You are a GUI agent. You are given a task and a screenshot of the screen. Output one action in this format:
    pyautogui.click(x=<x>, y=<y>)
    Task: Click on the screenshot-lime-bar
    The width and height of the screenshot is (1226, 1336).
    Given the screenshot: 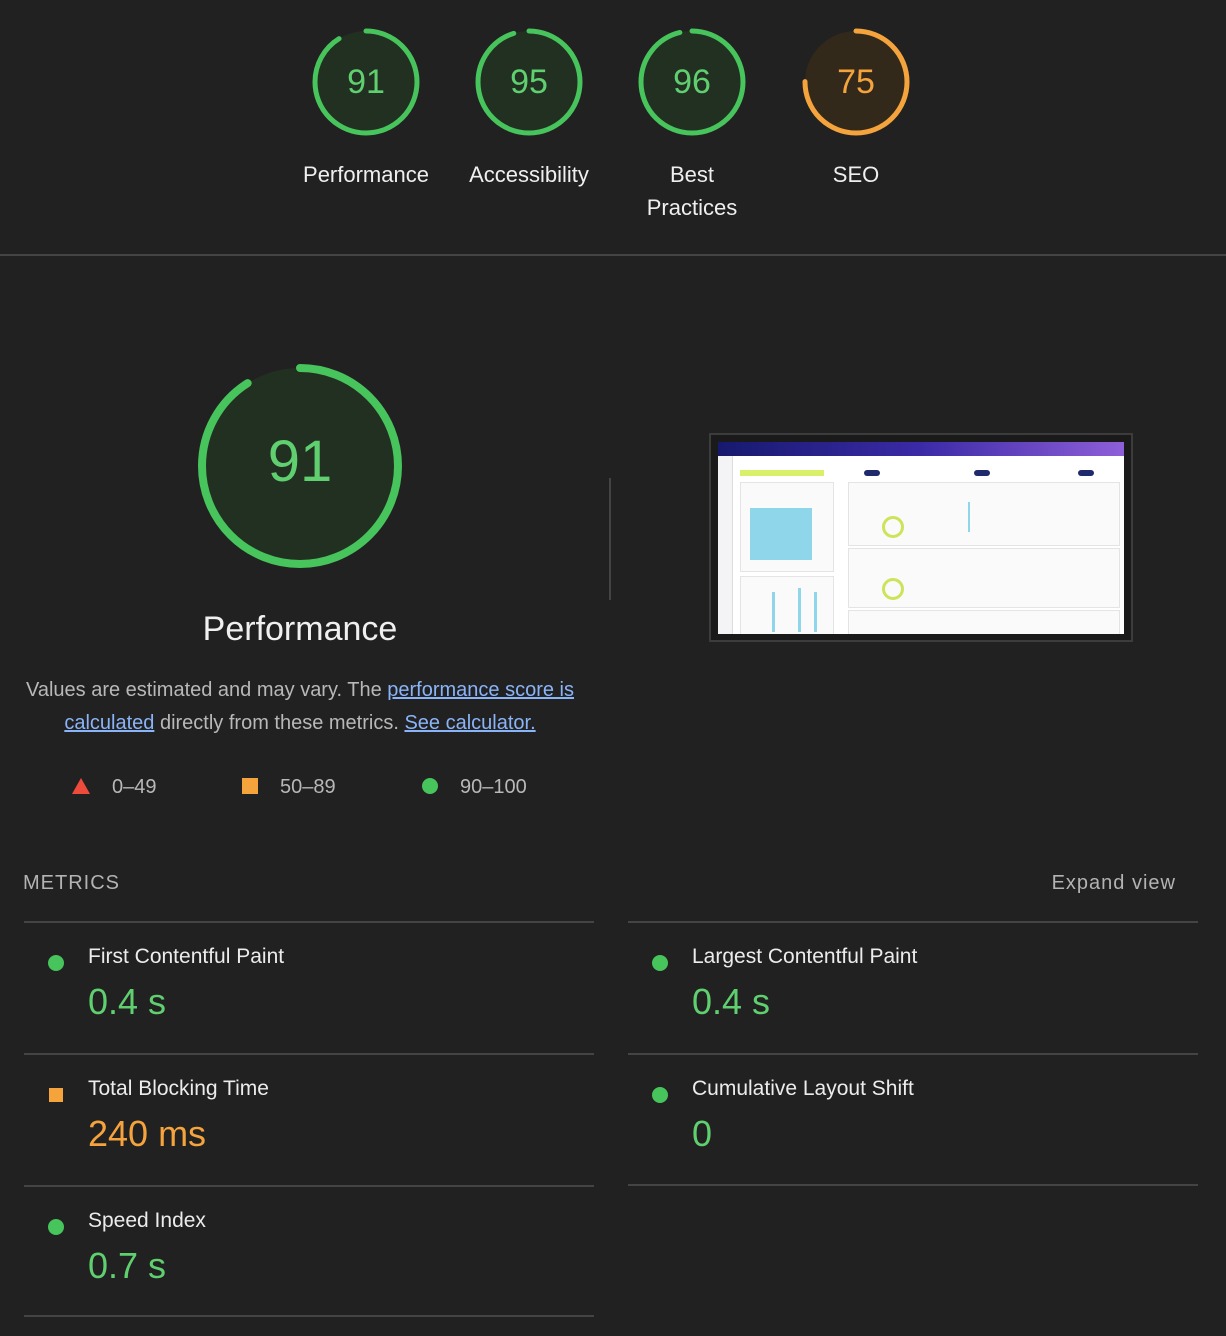 What is the action you would take?
    pyautogui.click(x=782, y=473)
    